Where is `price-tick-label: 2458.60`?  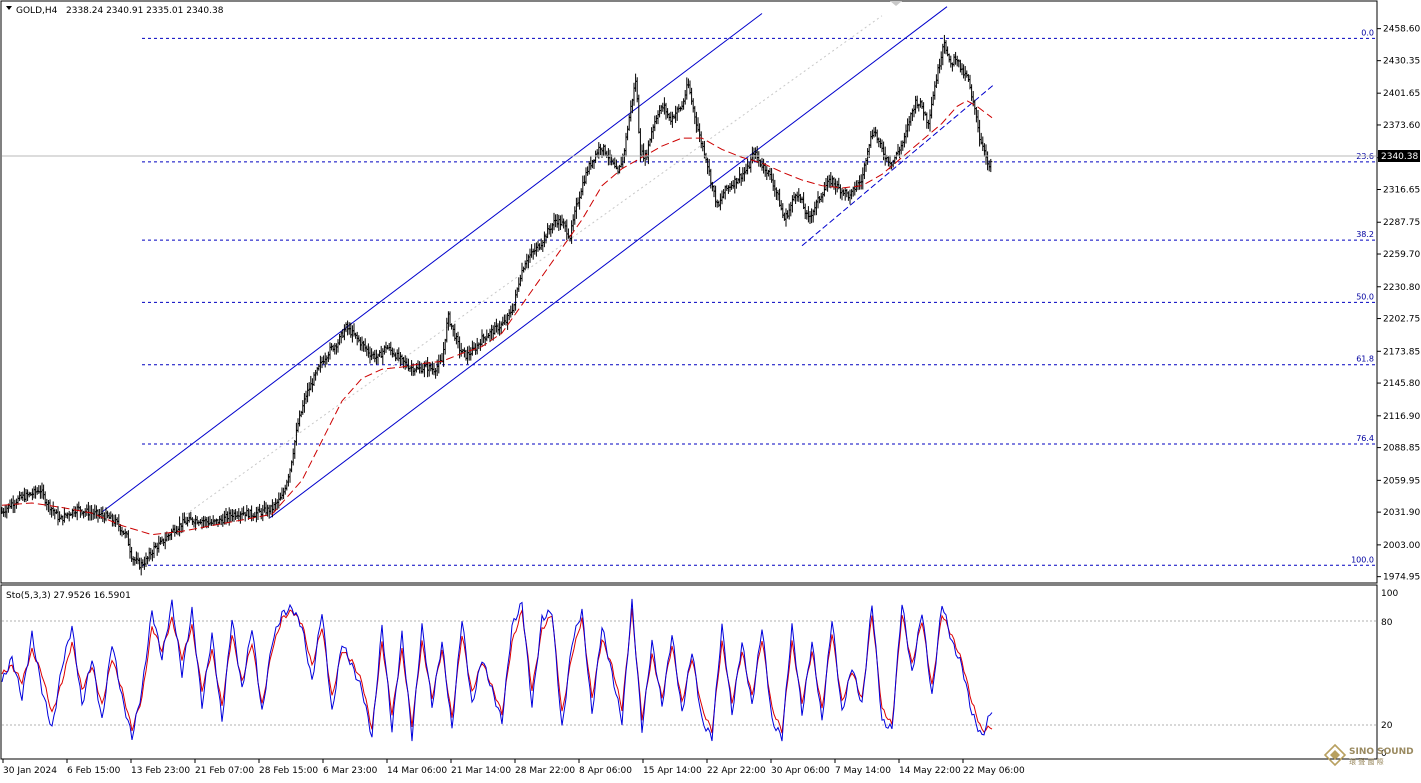
price-tick-label: 2458.60 is located at coordinates (1401, 30).